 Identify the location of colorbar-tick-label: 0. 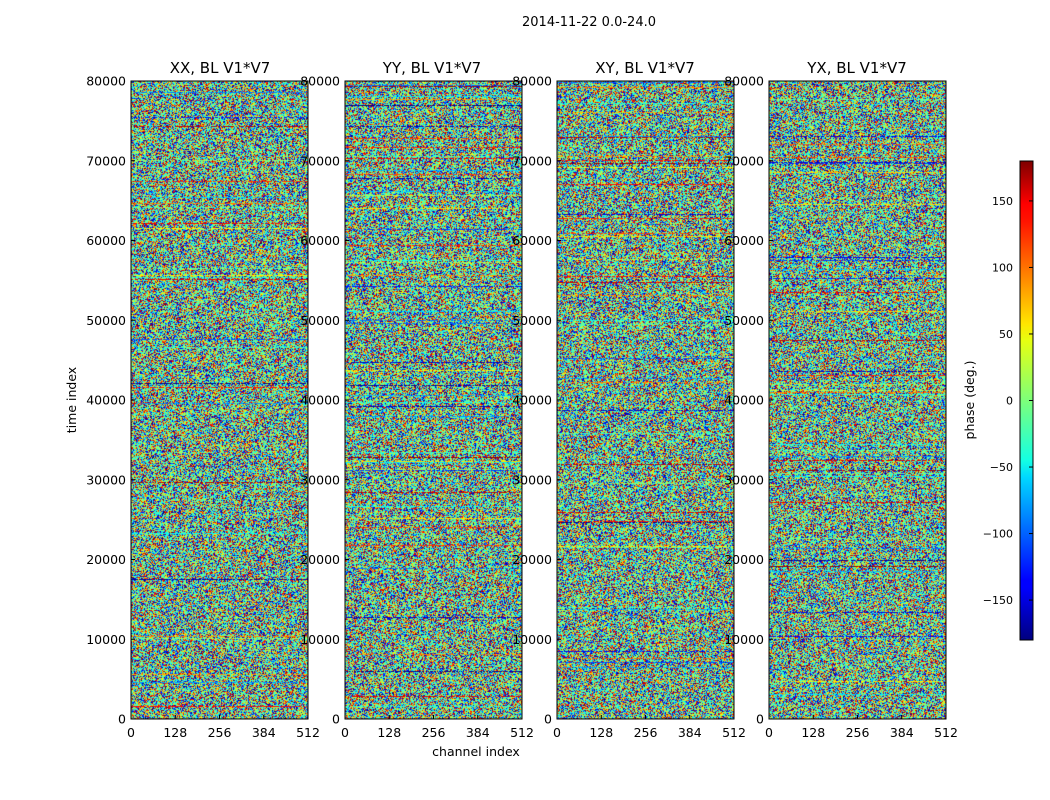
(1009, 401).